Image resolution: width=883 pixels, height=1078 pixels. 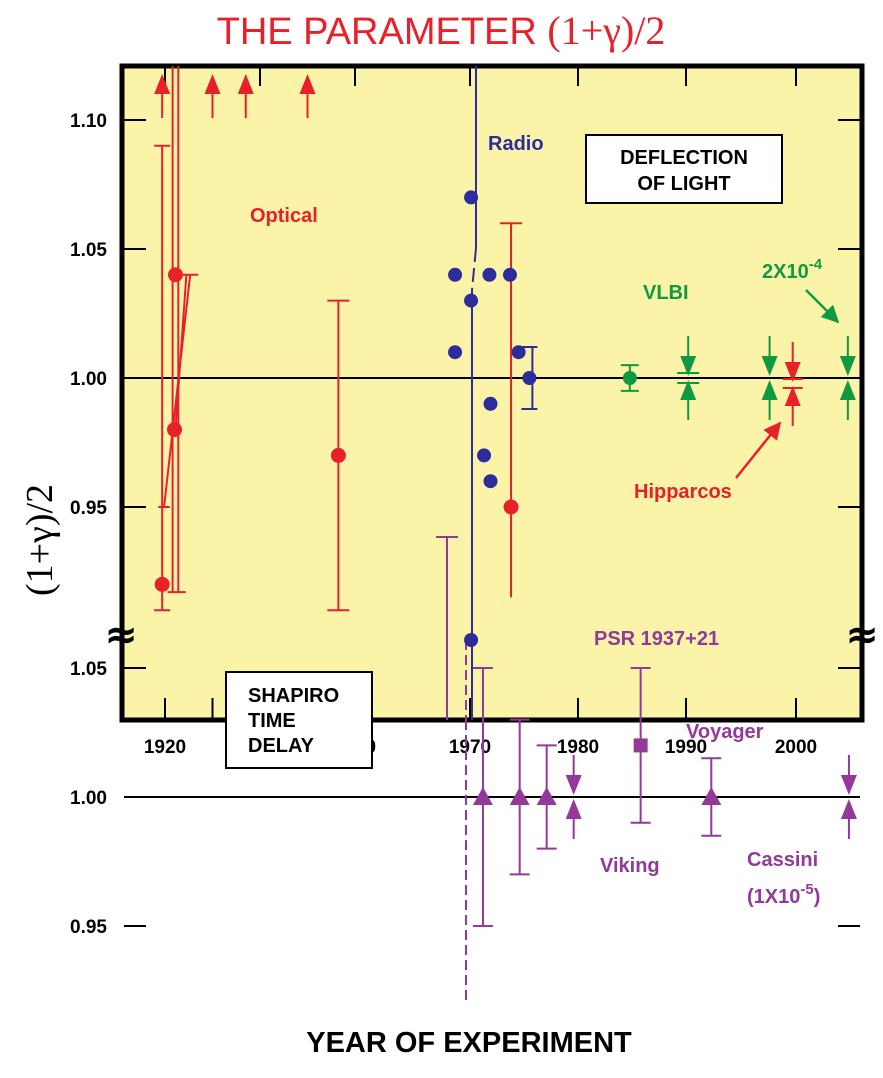 I want to click on annotation-viking: Viking, so click(x=630, y=866).